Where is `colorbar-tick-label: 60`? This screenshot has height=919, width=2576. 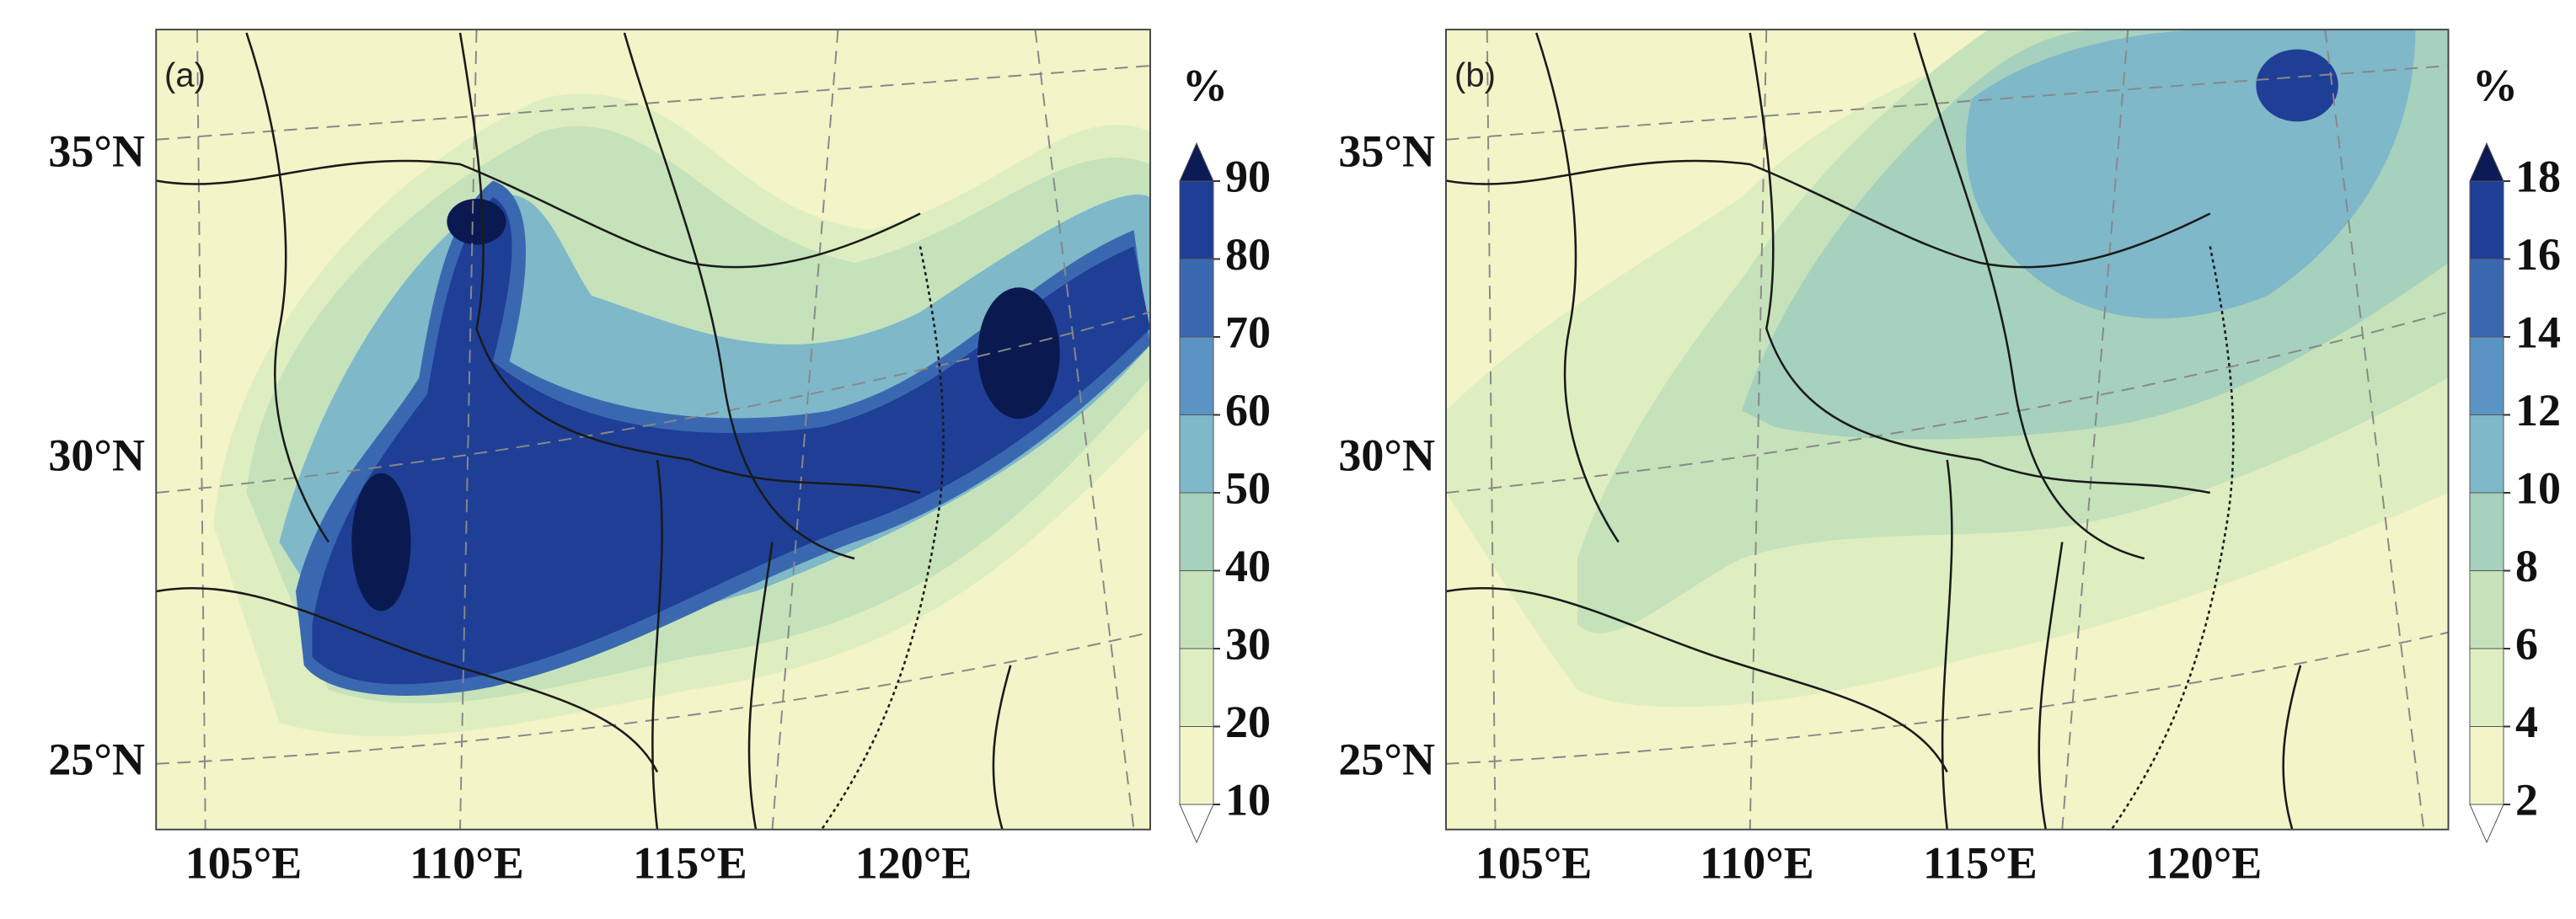
colorbar-tick-label: 60 is located at coordinates (1248, 410).